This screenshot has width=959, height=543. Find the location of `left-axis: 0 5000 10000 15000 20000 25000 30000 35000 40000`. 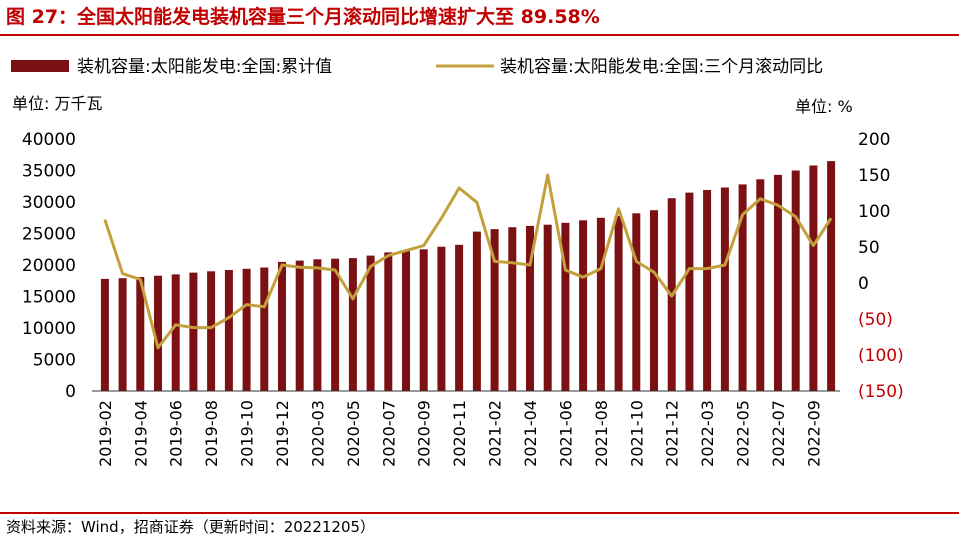

left-axis: 0 5000 10000 15000 20000 25000 30000 35000 40000 is located at coordinates (49, 266).